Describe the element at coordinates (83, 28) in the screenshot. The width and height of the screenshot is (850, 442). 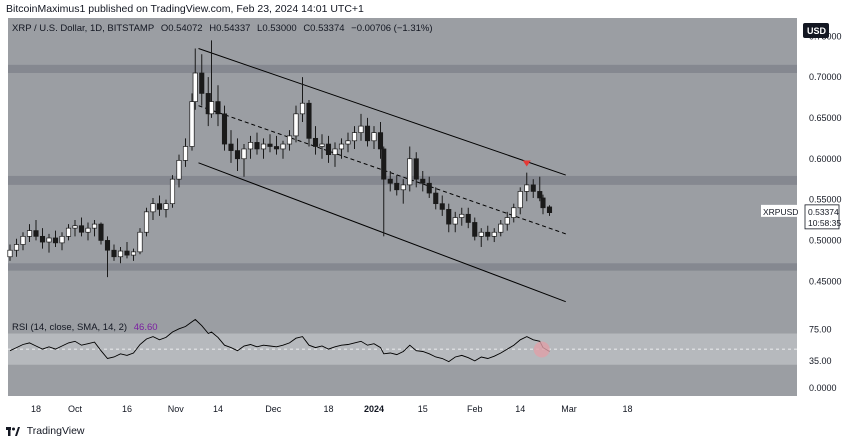
I see `symbol-title: XRP / U.S. Dollar, 1D, BITSTAMP` at that location.